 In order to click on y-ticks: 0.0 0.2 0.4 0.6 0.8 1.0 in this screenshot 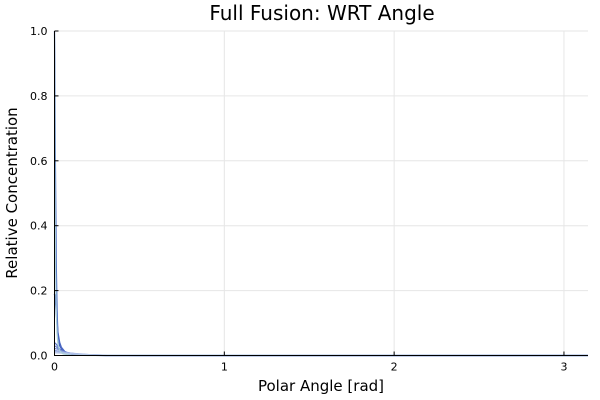, I will do `click(44, 194)`.